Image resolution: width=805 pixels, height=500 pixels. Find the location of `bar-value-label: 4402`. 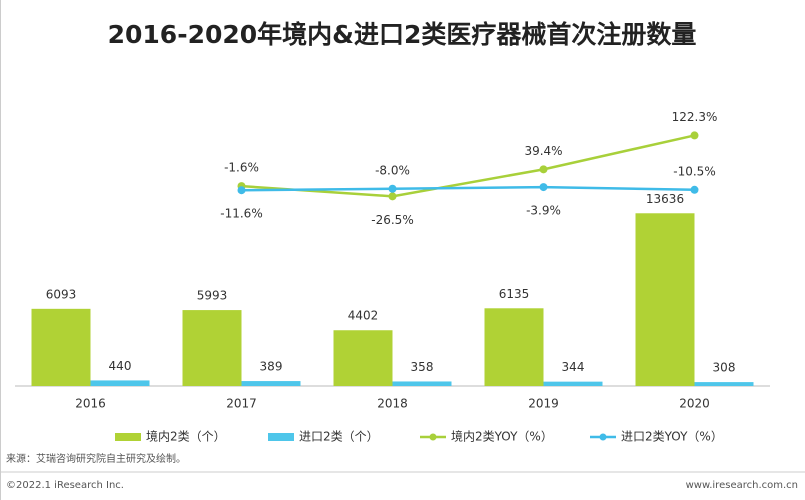

bar-value-label: 4402 is located at coordinates (363, 316).